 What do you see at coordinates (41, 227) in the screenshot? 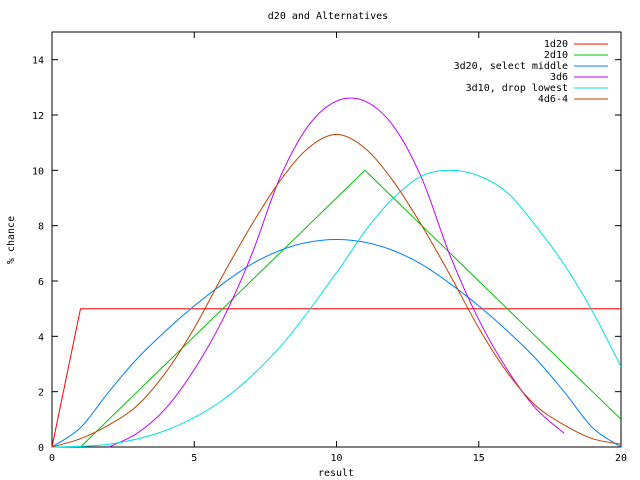
I see `y-tick-label: 8` at bounding box center [41, 227].